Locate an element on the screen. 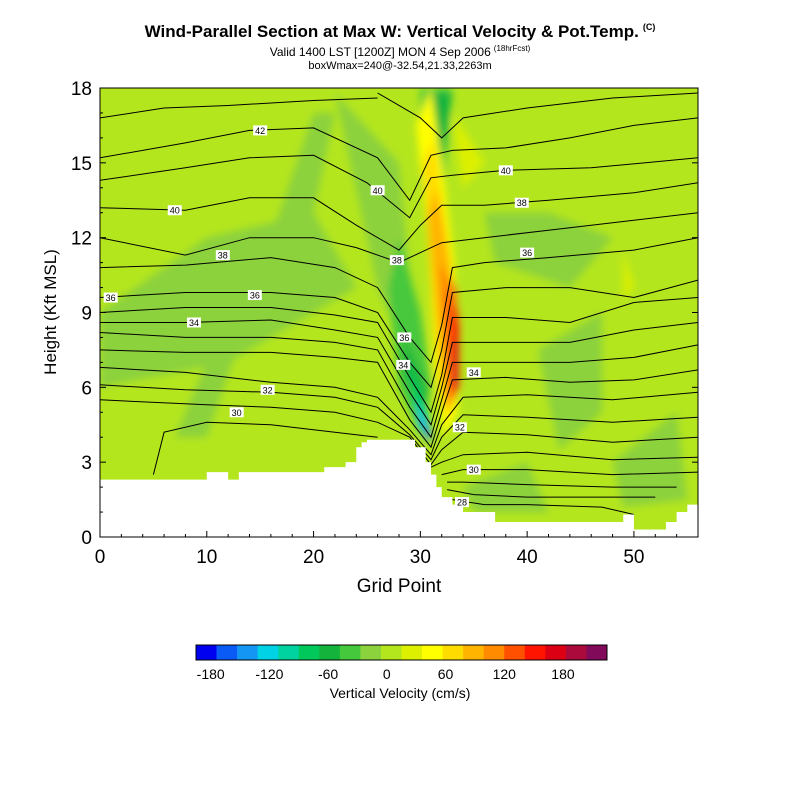  colorbar-label: Vertical Velocity (cm/s) is located at coordinates (400, 693).